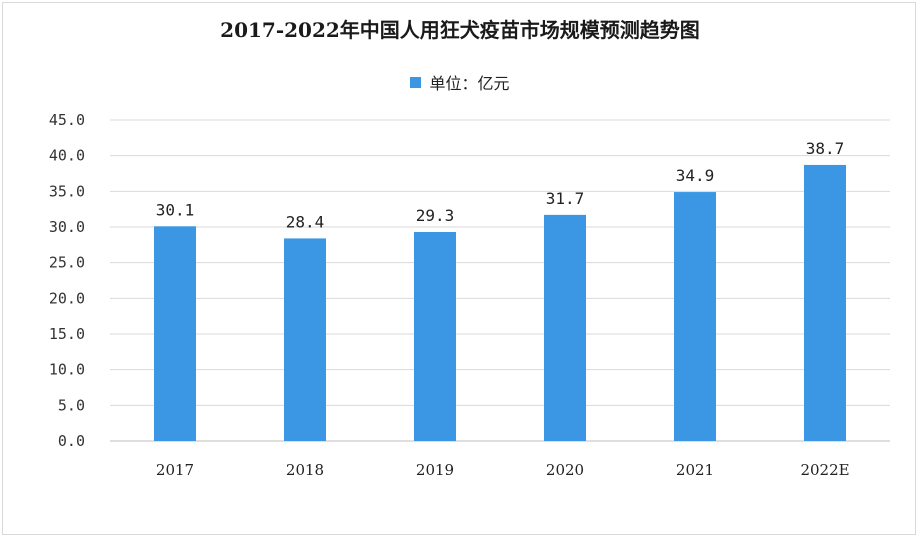 This screenshot has height=539, width=920. What do you see at coordinates (416, 82) in the screenshot?
I see `legend-swatch` at bounding box center [416, 82].